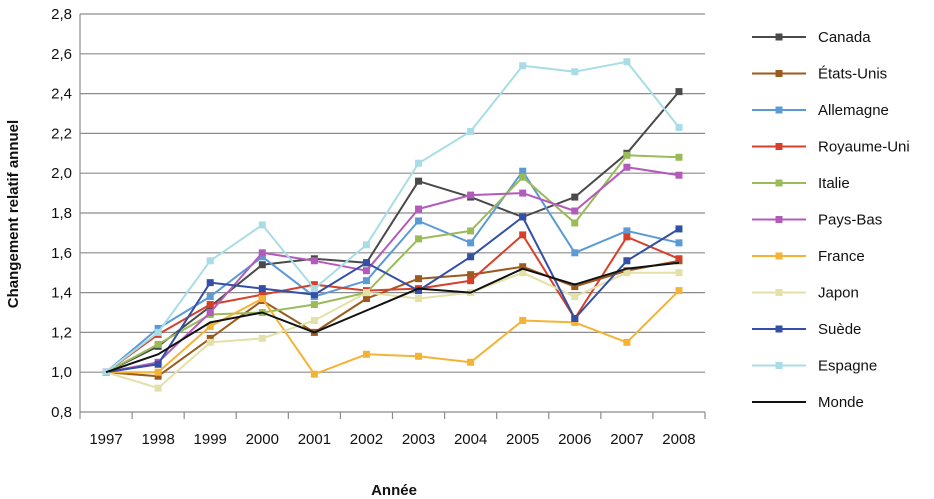 The width and height of the screenshot is (934, 499). What do you see at coordinates (852, 74) in the screenshot?
I see `legend-label: États-Unis` at bounding box center [852, 74].